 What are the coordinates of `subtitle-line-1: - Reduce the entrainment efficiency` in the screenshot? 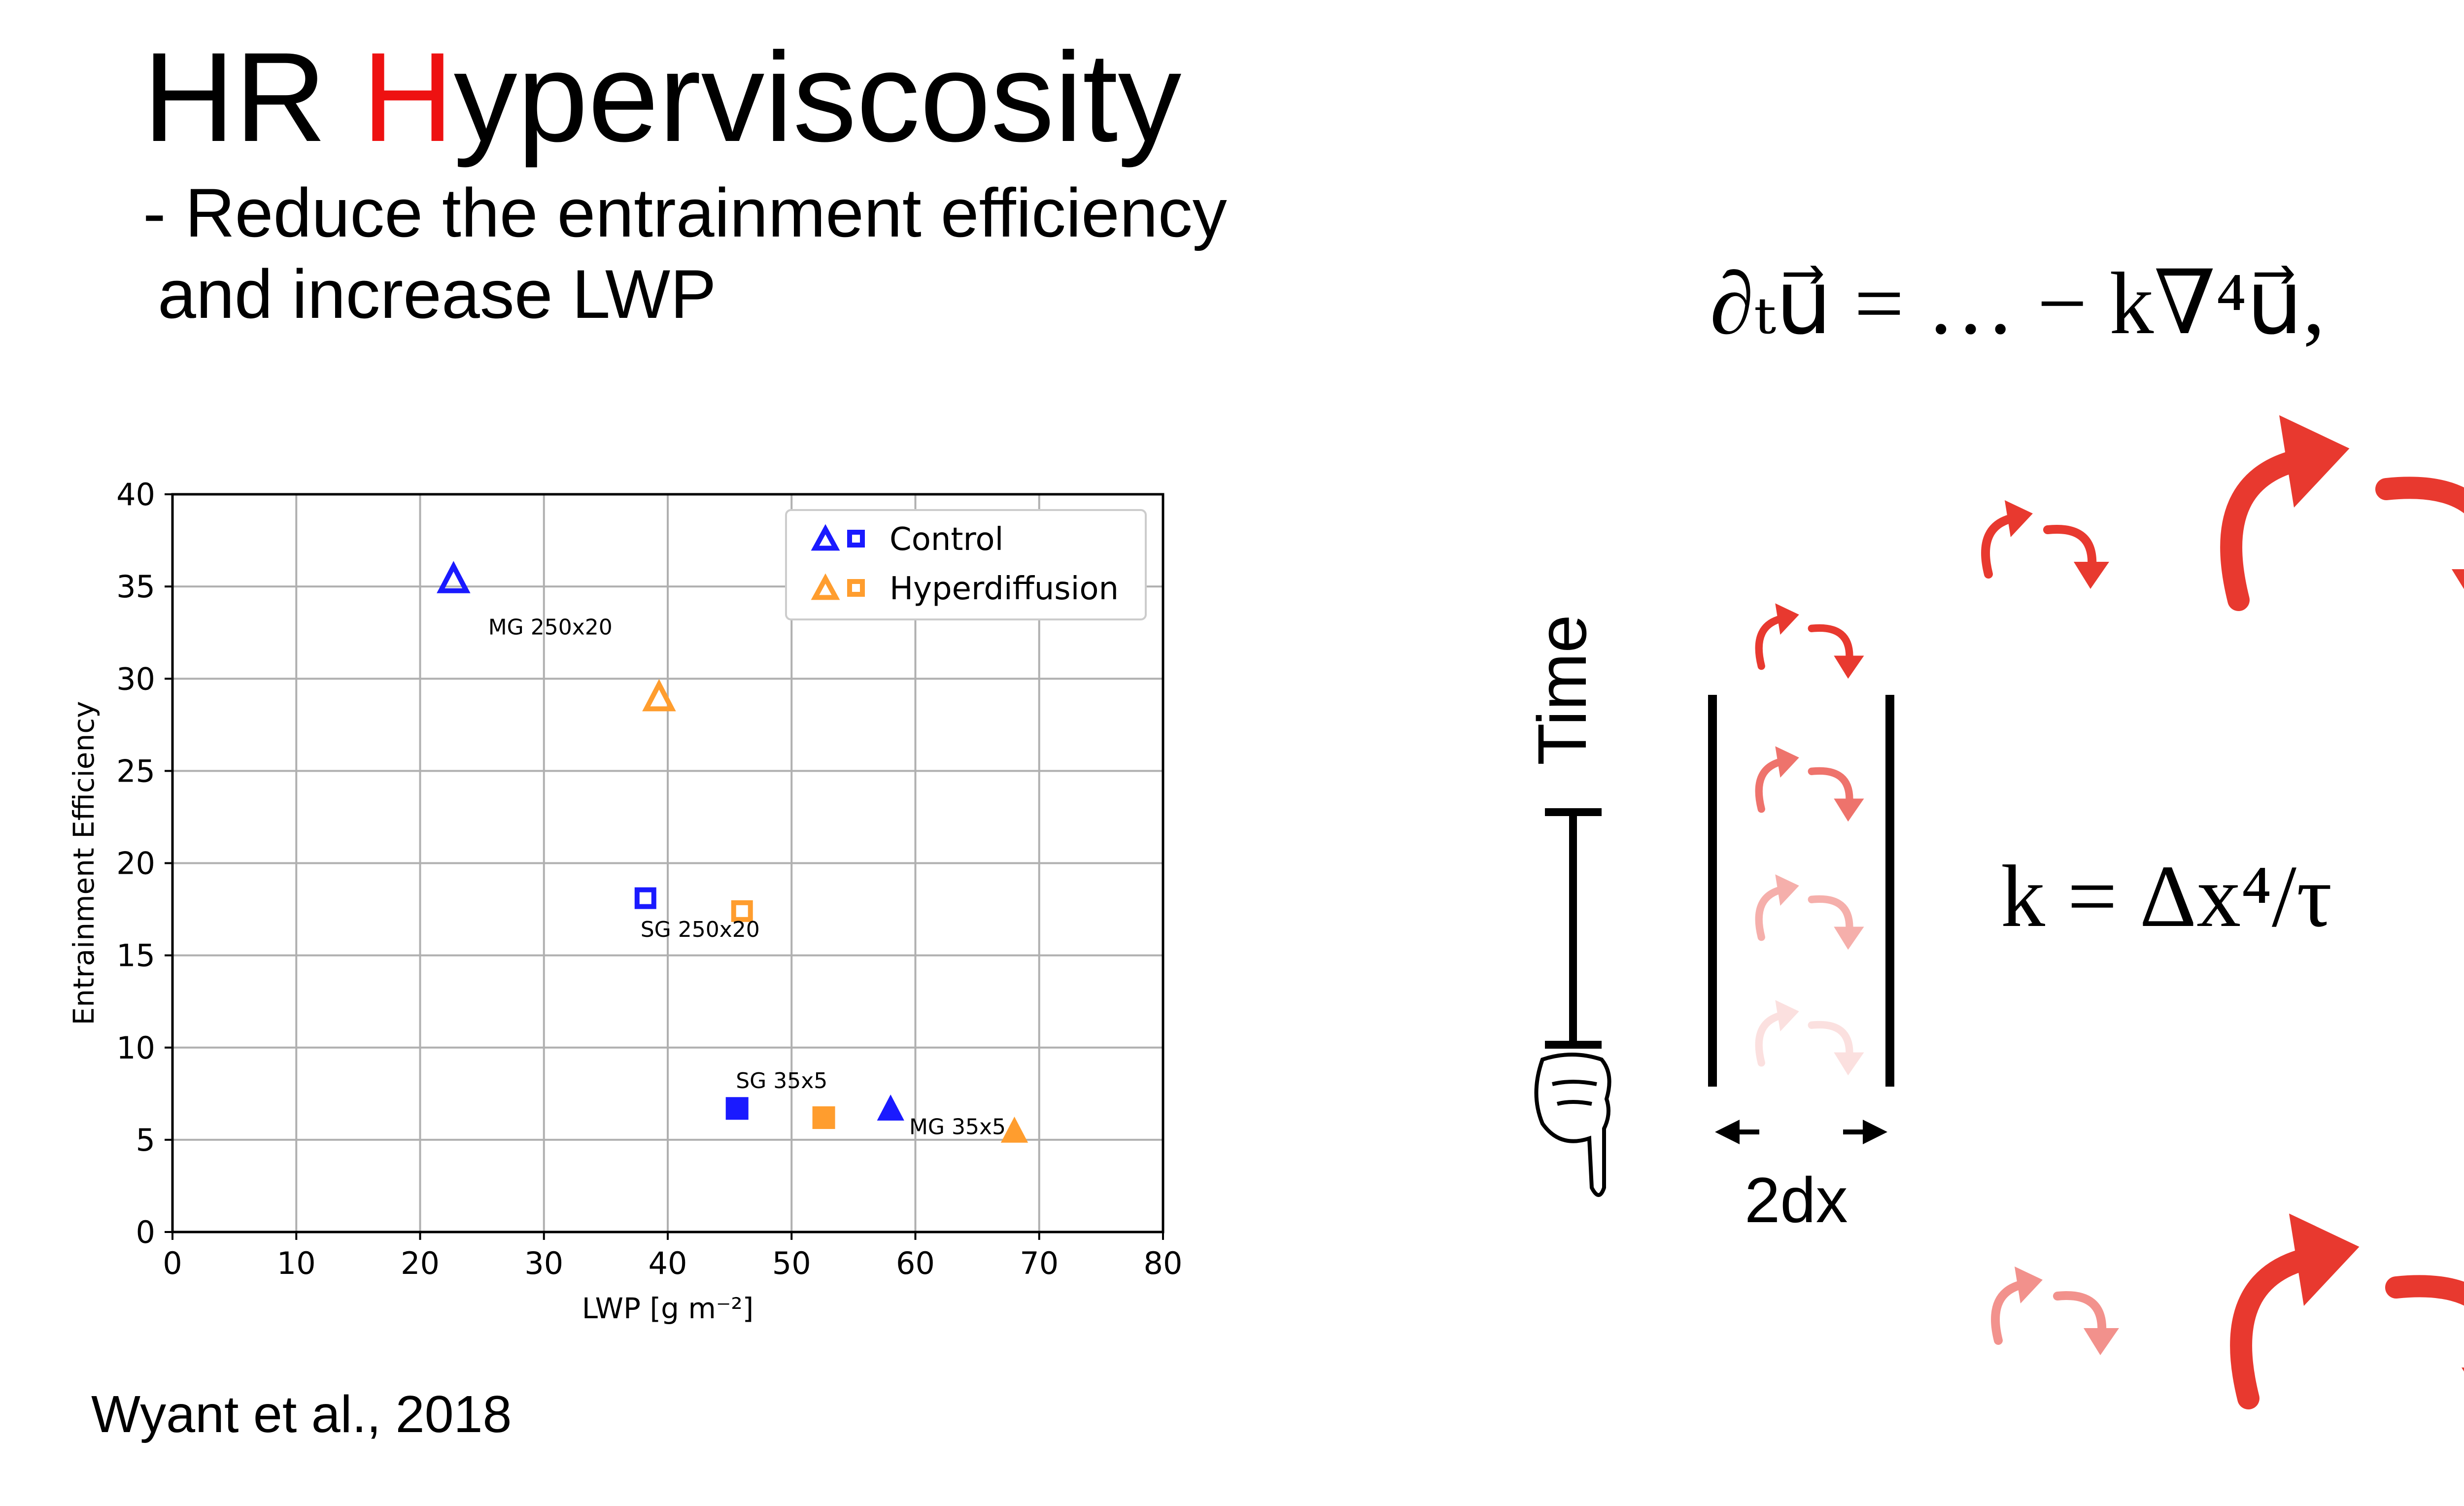 It's located at (685, 212).